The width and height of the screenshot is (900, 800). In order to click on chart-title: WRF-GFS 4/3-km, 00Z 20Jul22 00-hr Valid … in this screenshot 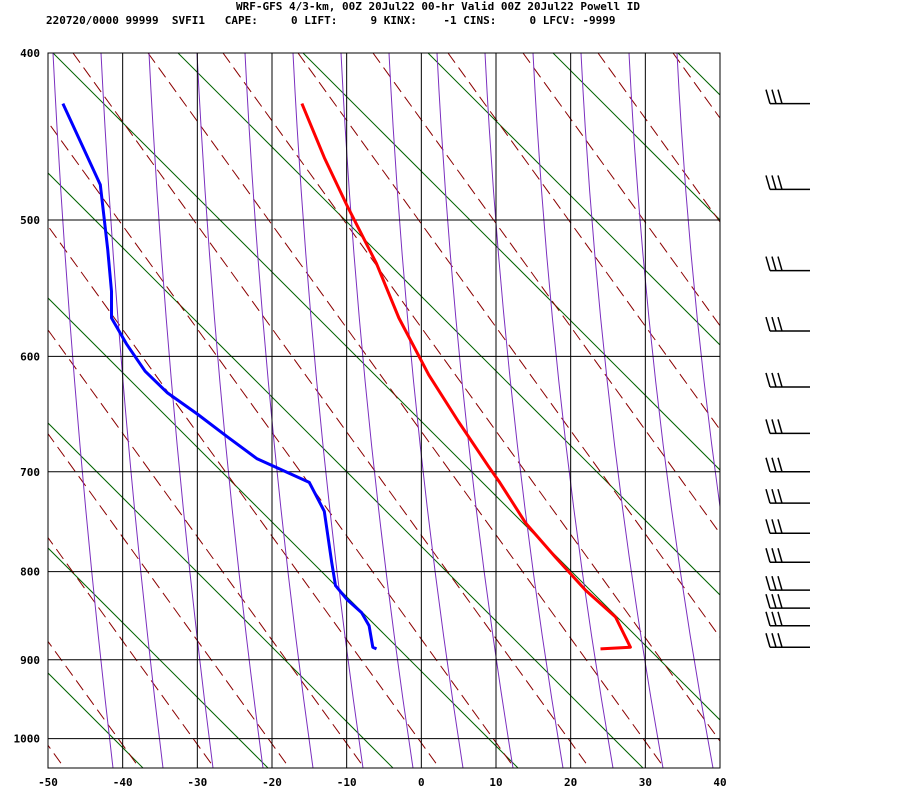, I will do `click(438, 6)`.